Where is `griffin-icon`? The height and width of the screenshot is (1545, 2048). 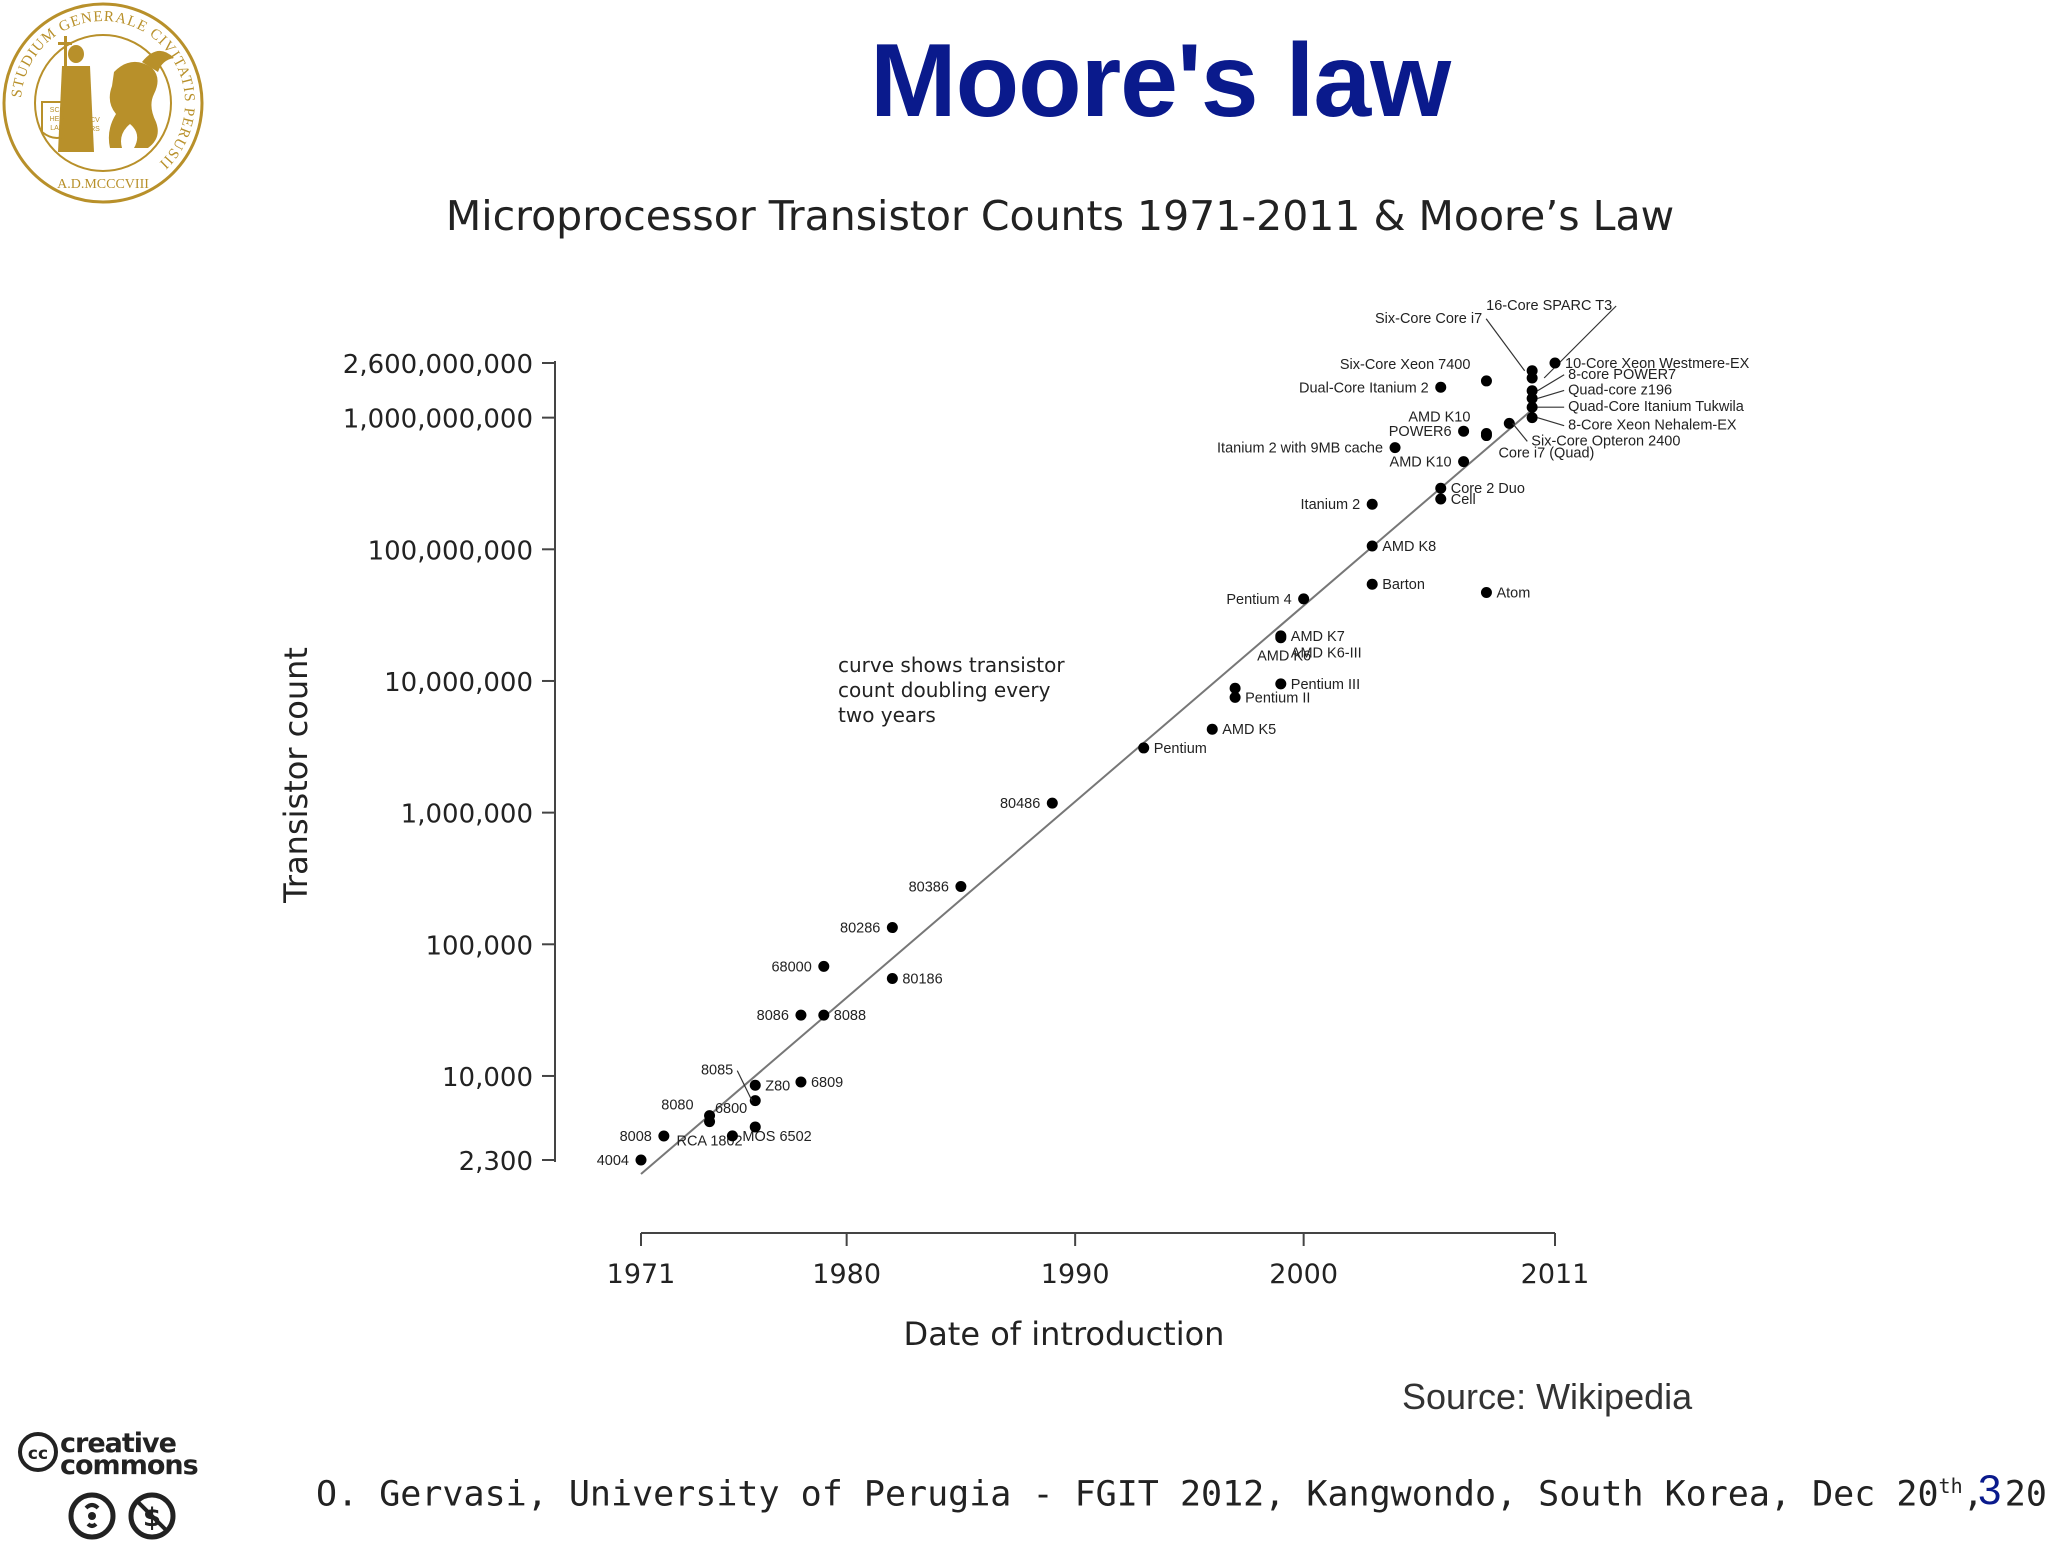
griffin-icon is located at coordinates (141, 99).